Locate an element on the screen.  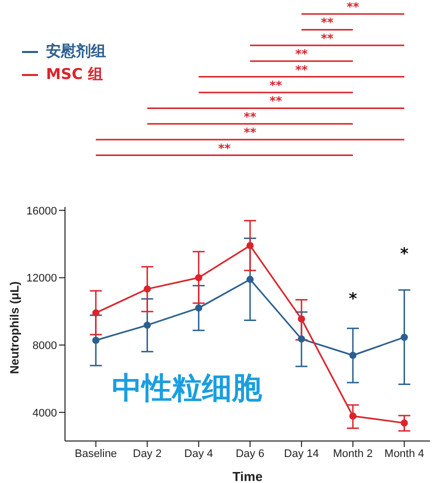
y-tick-label: 8000 is located at coordinates (44, 346).